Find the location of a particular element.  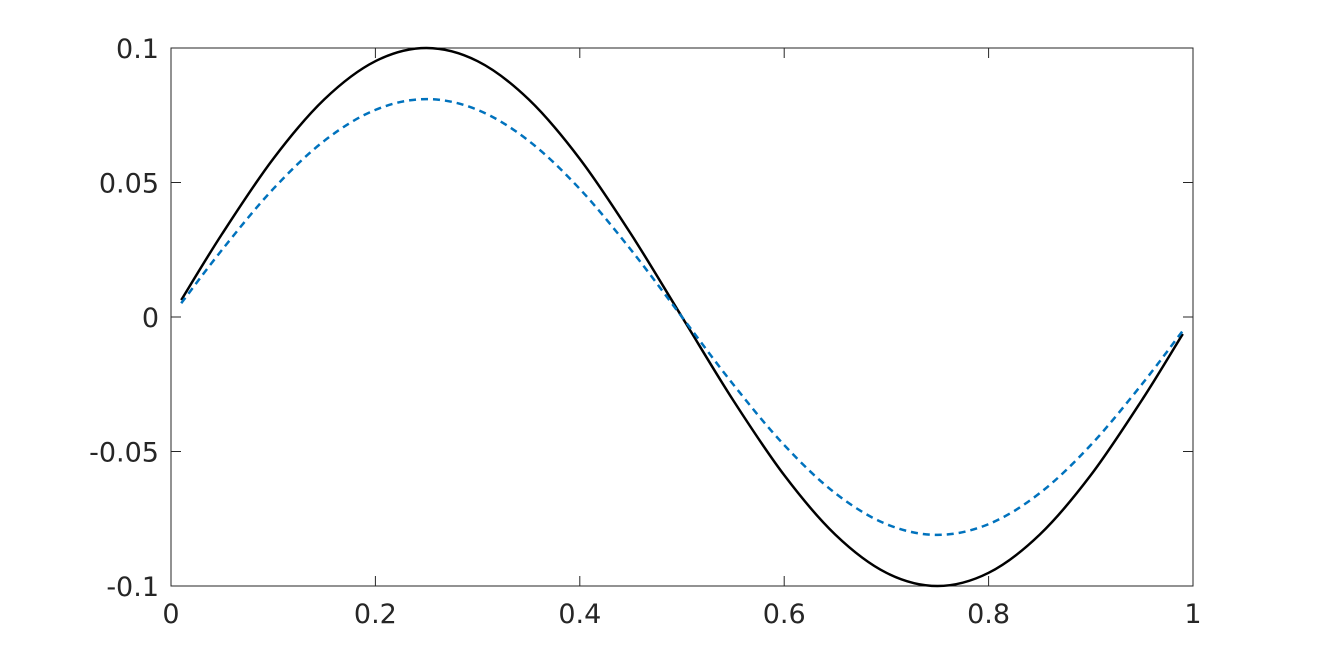

x-tick-label: 1 is located at coordinates (1192, 614).